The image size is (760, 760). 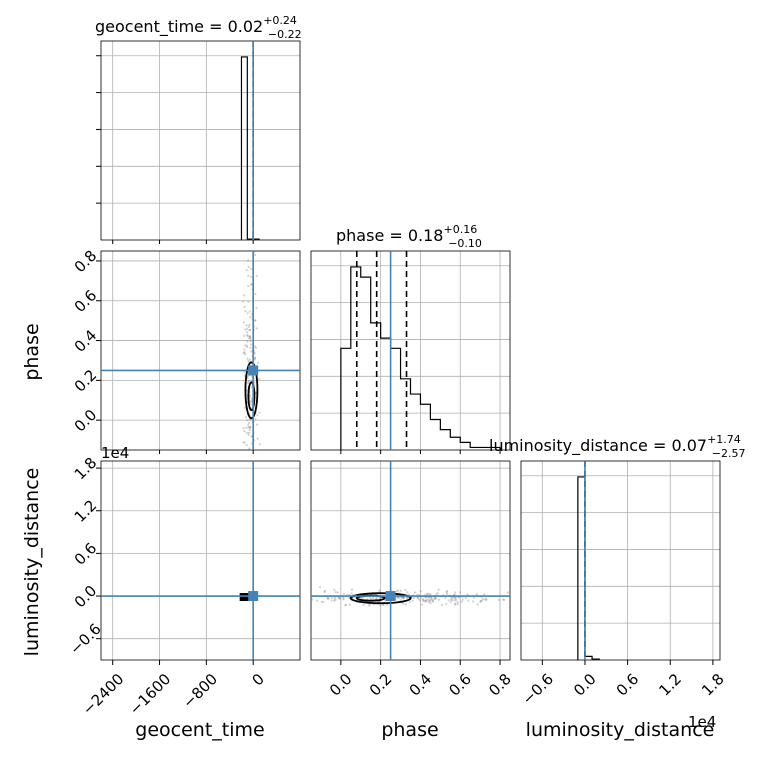 What do you see at coordinates (150, 694) in the screenshot?
I see `x-tick-label-geocent_time: −1600` at bounding box center [150, 694].